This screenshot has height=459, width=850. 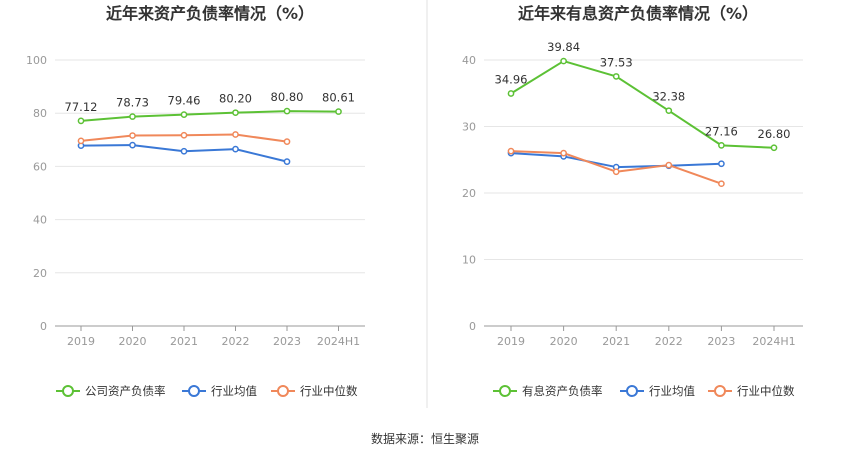 What do you see at coordinates (562, 391) in the screenshot?
I see `legend-label: 有息资产负债率` at bounding box center [562, 391].